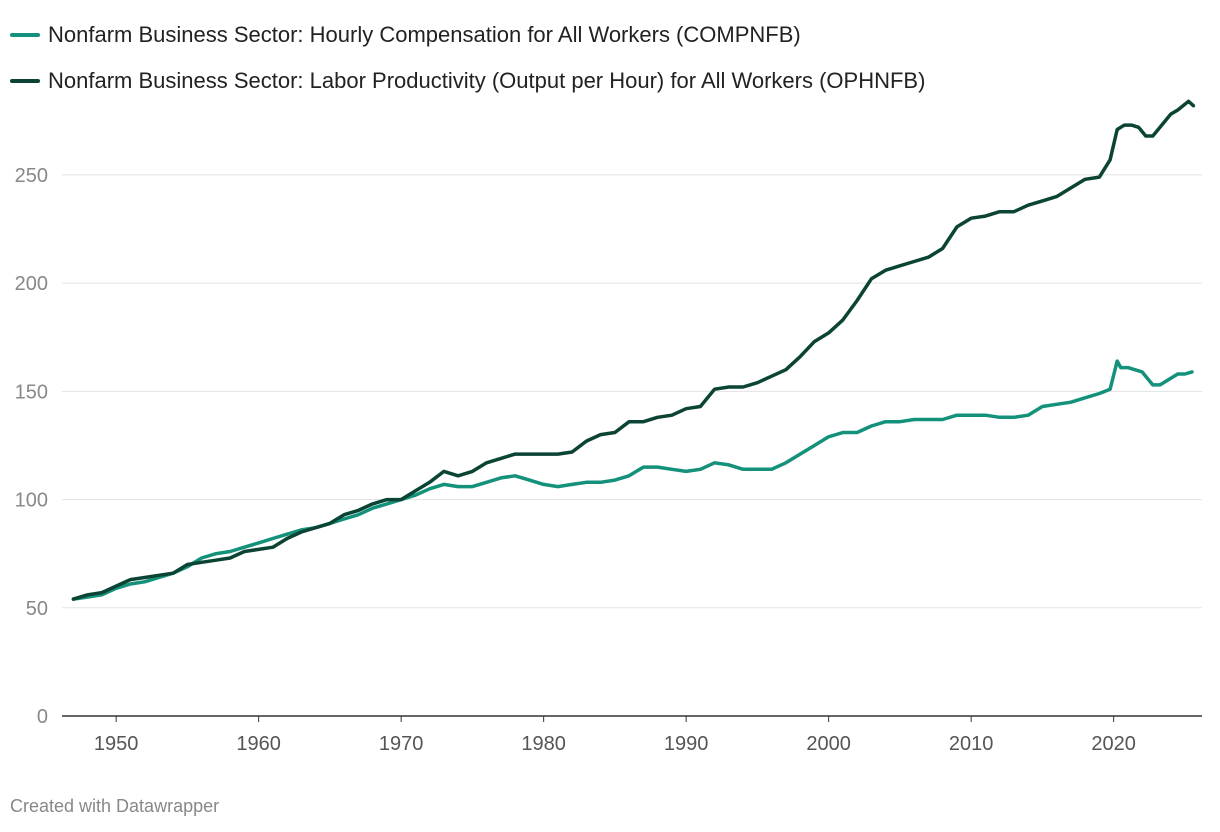 The width and height of the screenshot is (1220, 832). Describe the element at coordinates (31, 176) in the screenshot. I see `y-tick-label-250: 250` at that location.